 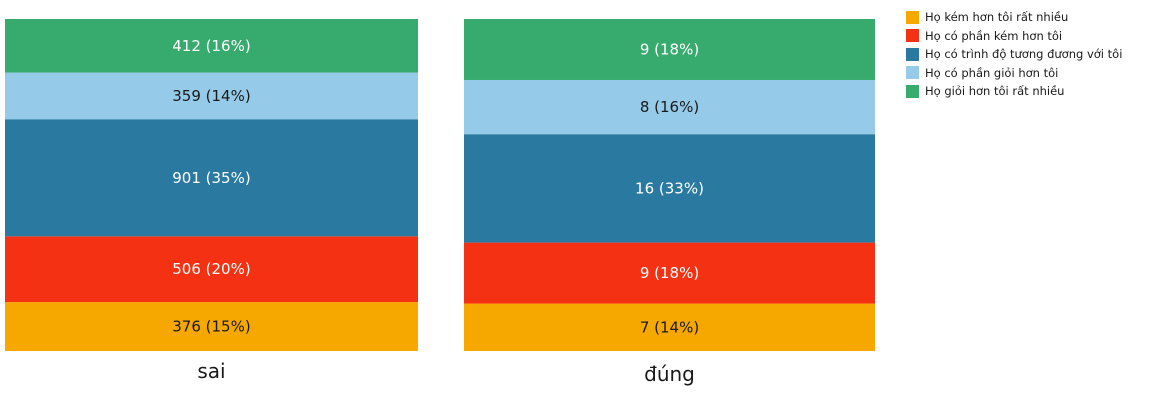 I want to click on legend-label: Họ có phần kém hơn tôi, so click(x=994, y=35).